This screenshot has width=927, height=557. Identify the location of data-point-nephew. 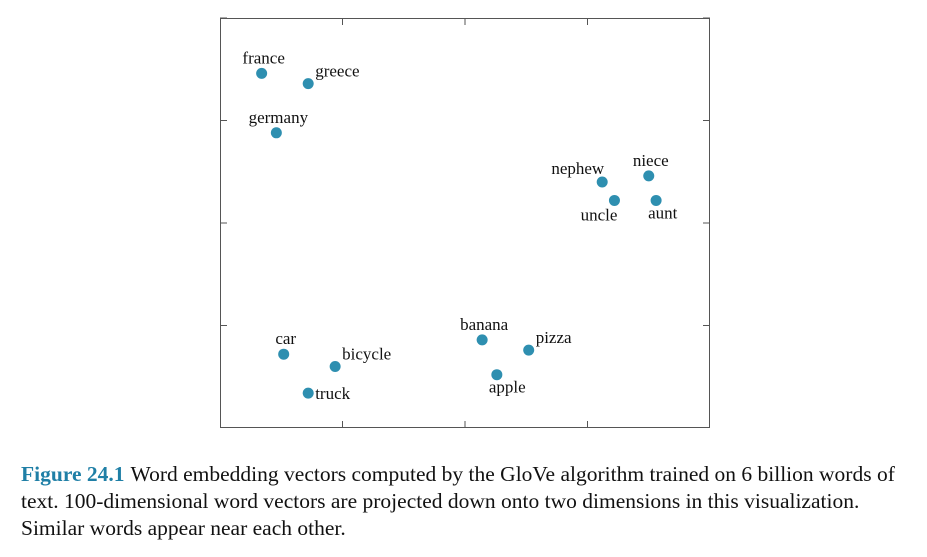
(602, 182).